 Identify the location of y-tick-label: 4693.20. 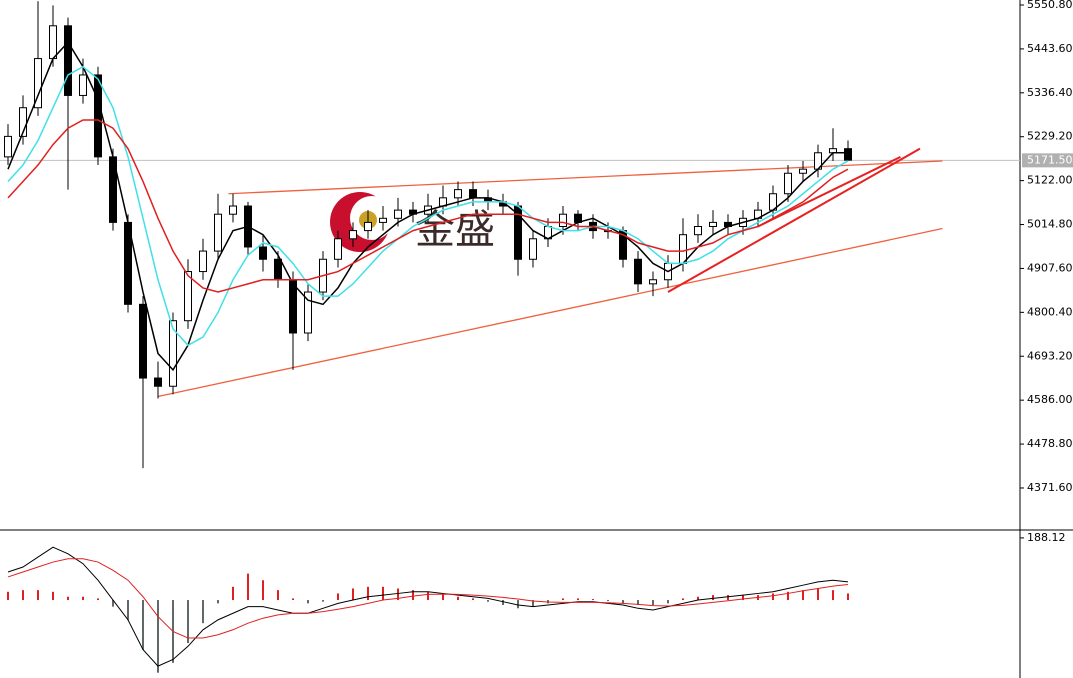
(1050, 355).